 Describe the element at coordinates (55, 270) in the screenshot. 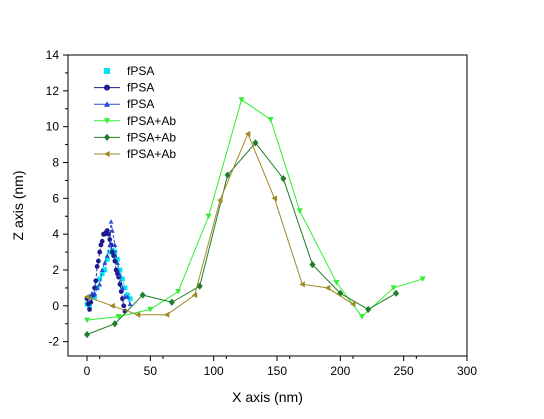

I see `y-tick-label: 2` at that location.